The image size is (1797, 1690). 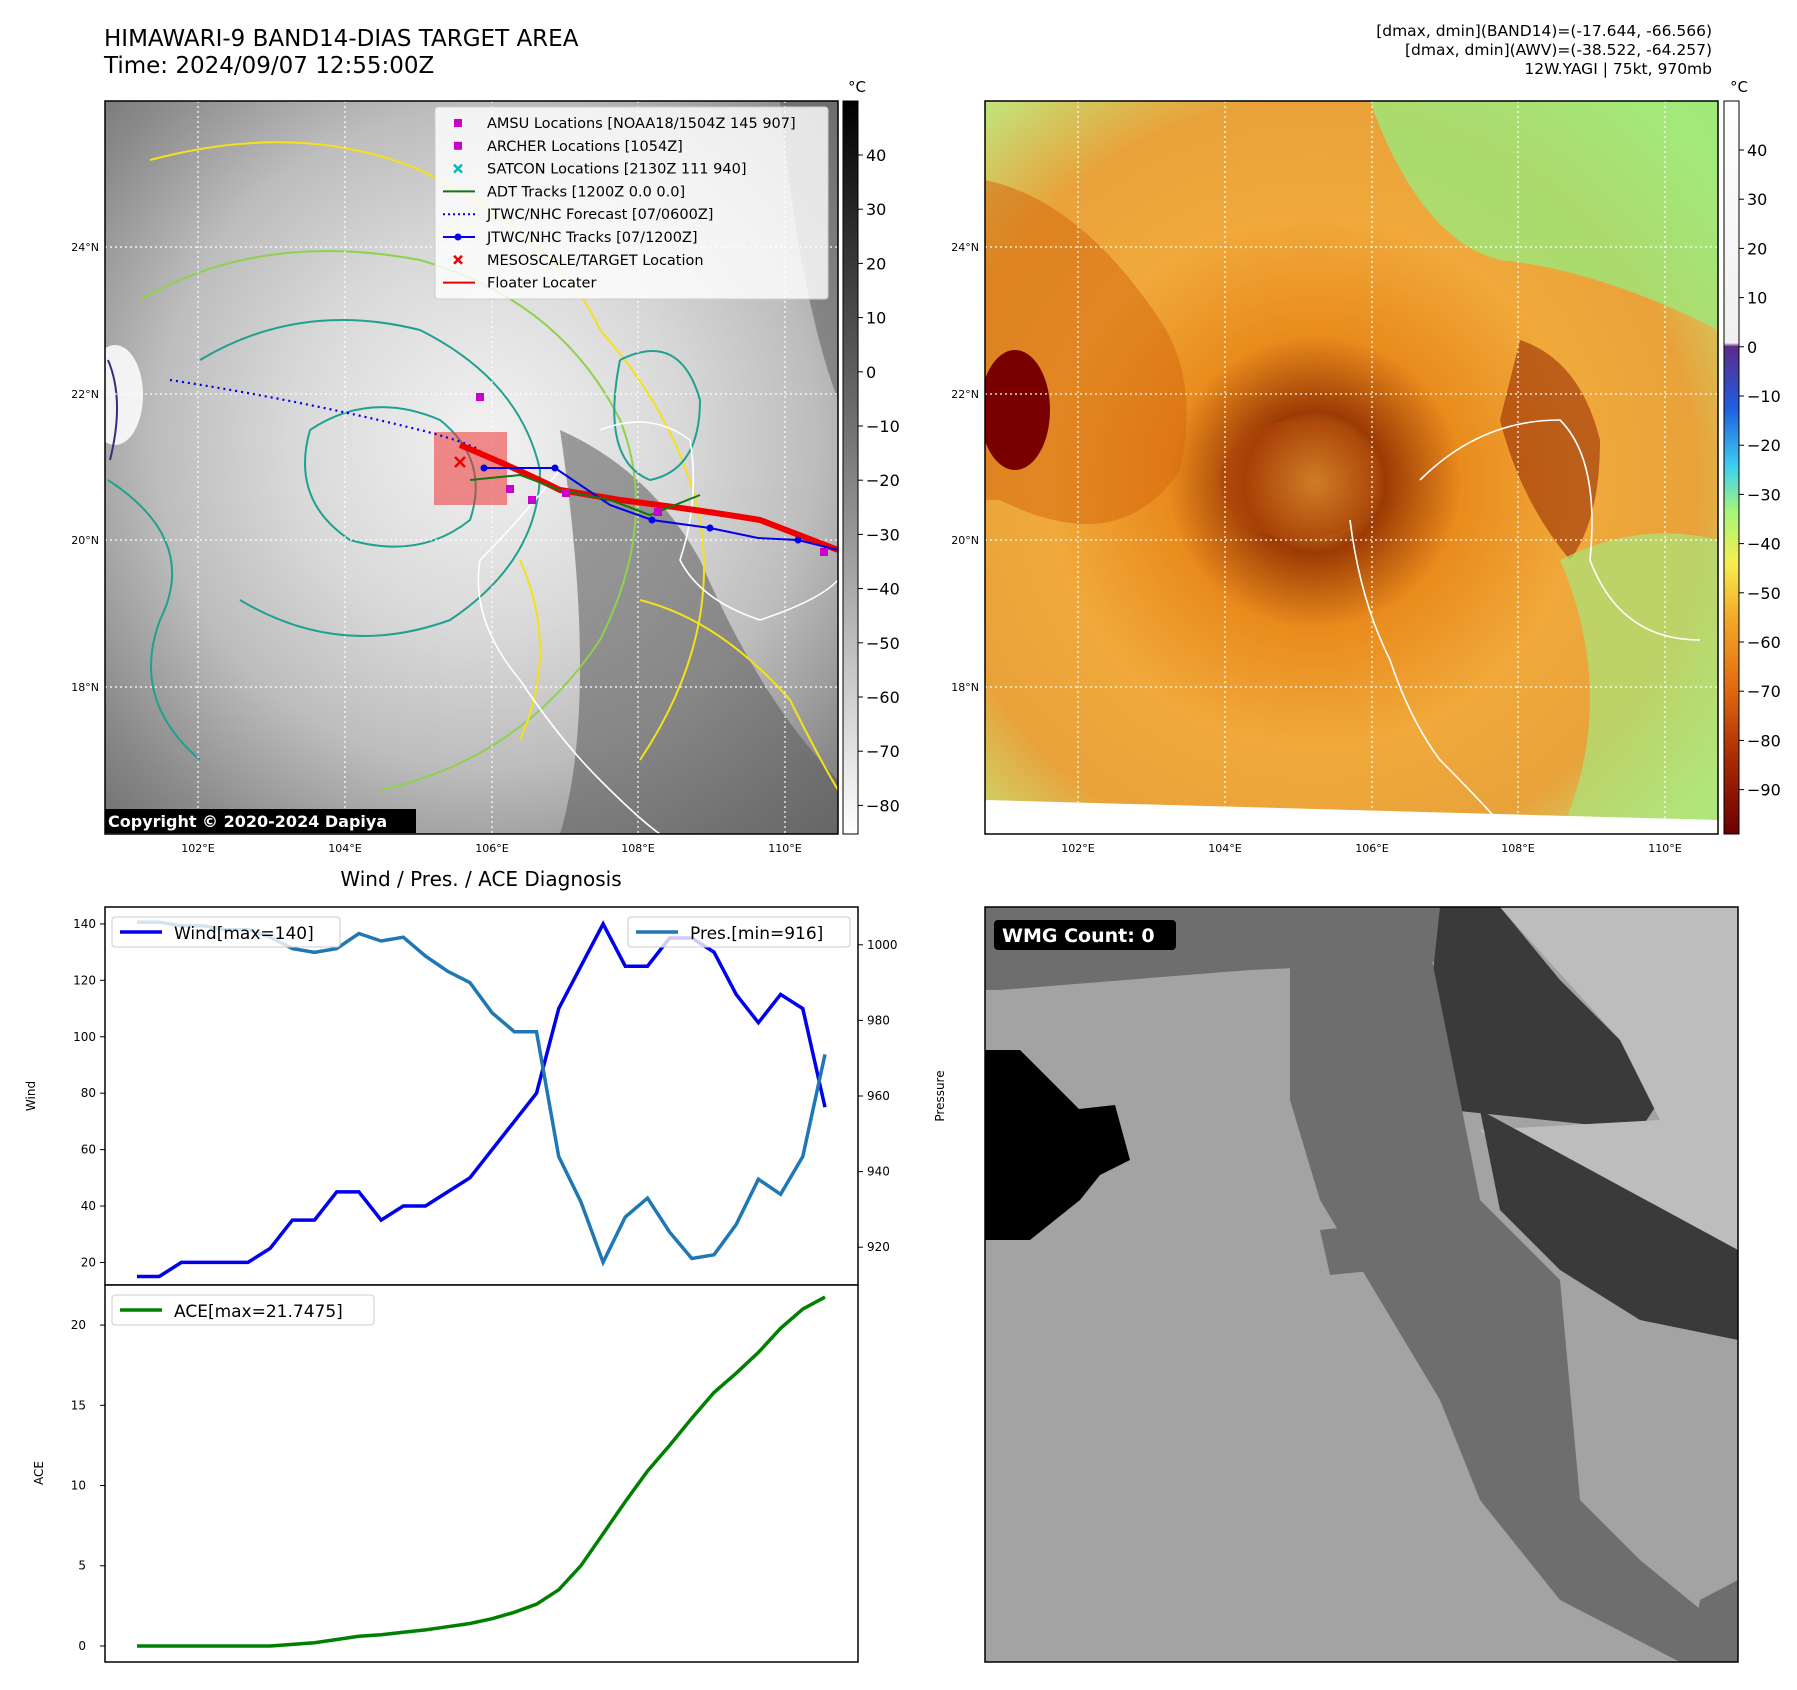 What do you see at coordinates (940, 1095) in the screenshot?
I see `pressure-ylabel: Pressure` at bounding box center [940, 1095].